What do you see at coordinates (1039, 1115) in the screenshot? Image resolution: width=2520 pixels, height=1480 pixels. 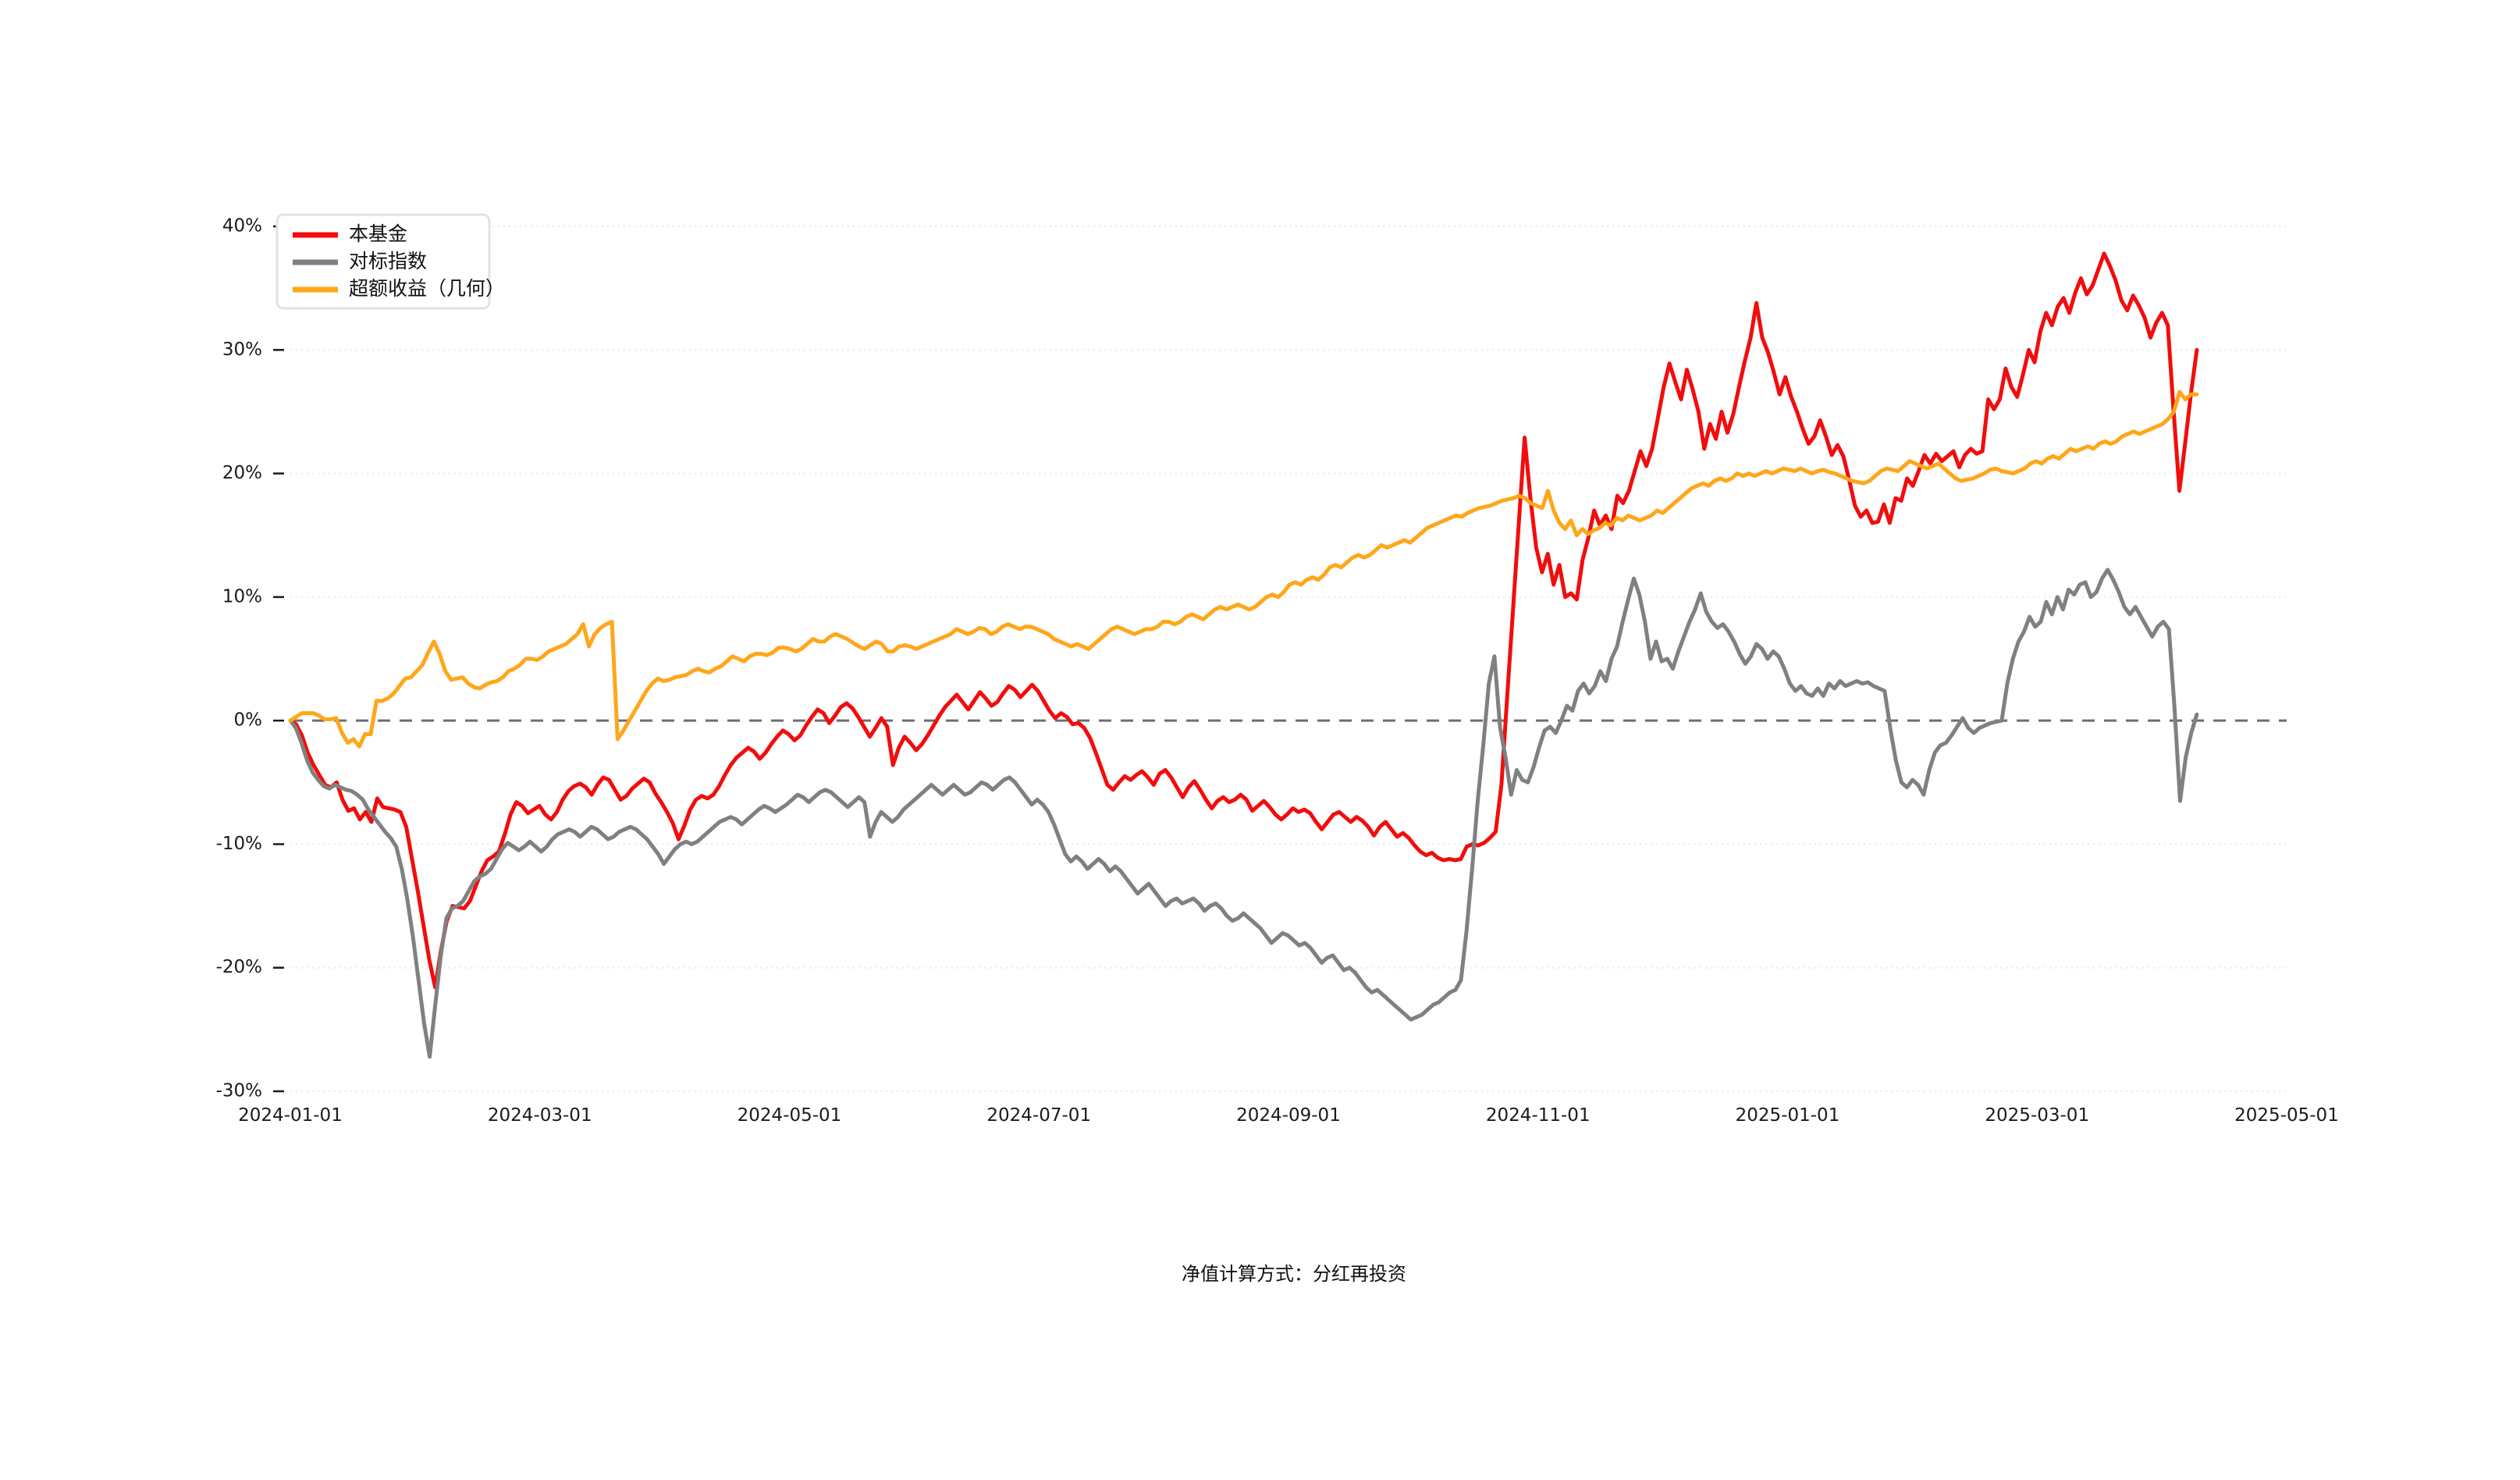 I see `x-tick-label: 2024-07-01` at bounding box center [1039, 1115].